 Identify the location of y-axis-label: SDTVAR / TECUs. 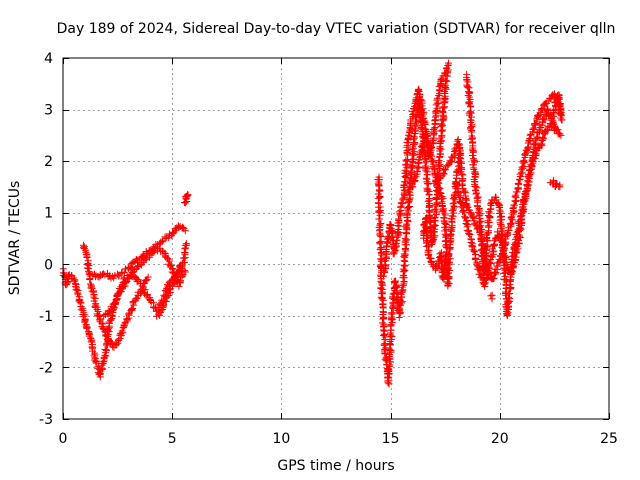
(15, 238).